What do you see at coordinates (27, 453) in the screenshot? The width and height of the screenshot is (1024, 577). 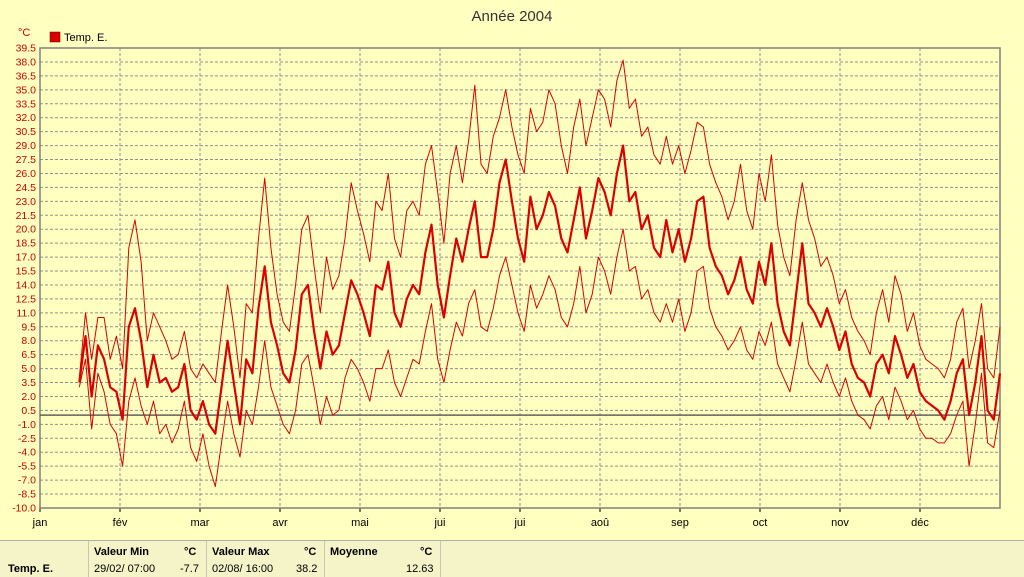 I see `y-tick-label: -4.0` at bounding box center [27, 453].